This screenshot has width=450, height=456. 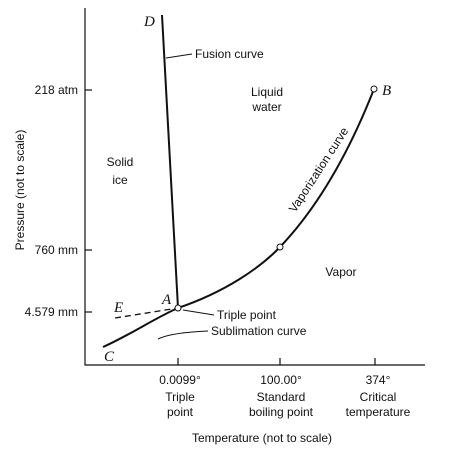 I want to click on x-tick-caption: boiling point, so click(x=281, y=412).